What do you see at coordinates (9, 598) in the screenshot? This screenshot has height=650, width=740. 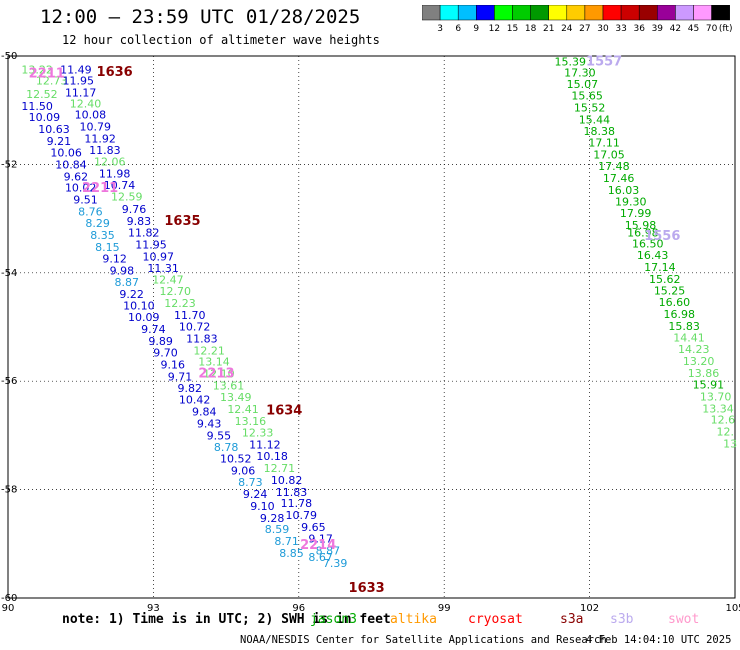 I see `y-tick-label: -60` at bounding box center [9, 598].